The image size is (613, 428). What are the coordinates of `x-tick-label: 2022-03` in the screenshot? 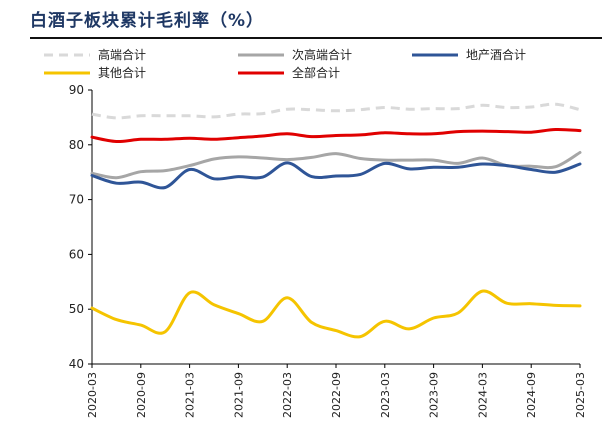 It's located at (287, 395).